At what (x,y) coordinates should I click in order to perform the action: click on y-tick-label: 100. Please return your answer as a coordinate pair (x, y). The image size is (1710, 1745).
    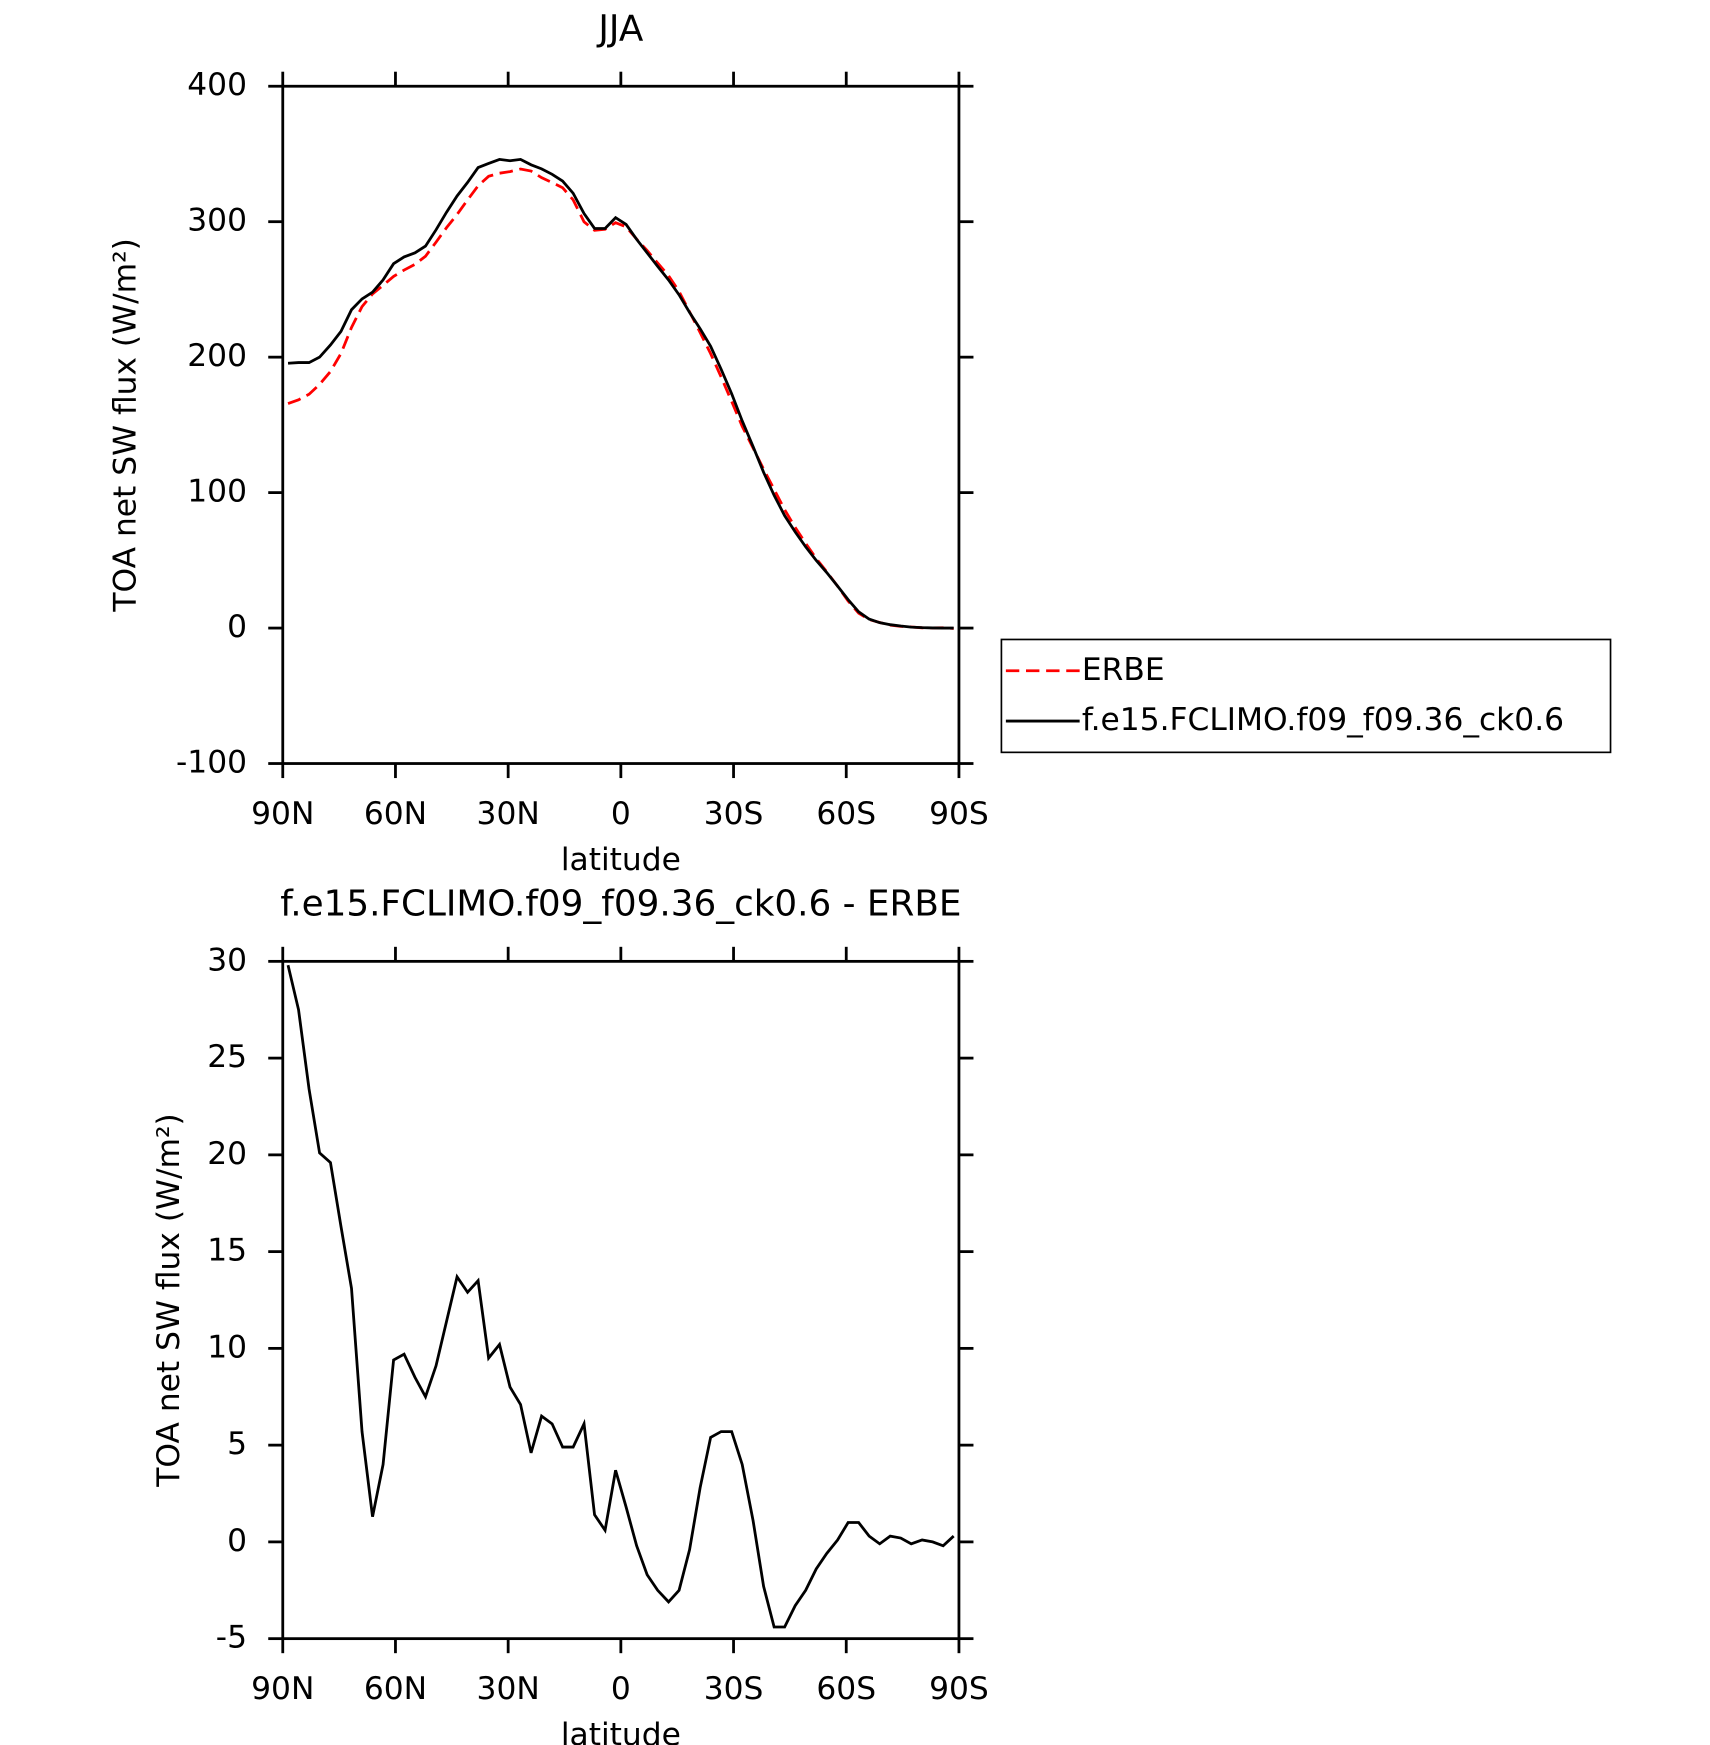
    Looking at the image, I should click on (217, 492).